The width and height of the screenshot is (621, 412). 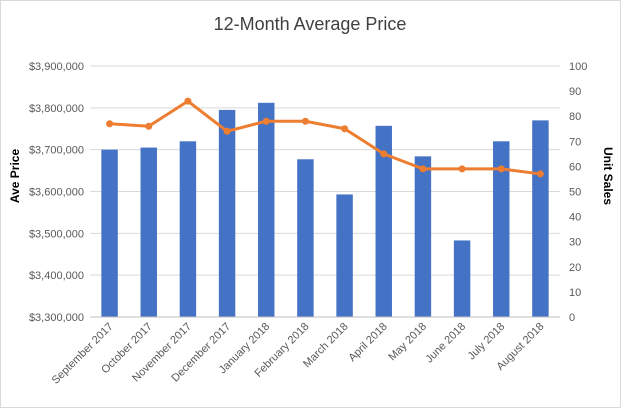 What do you see at coordinates (56, 151) in the screenshot?
I see `y-tick-label-left: $3,700,000` at bounding box center [56, 151].